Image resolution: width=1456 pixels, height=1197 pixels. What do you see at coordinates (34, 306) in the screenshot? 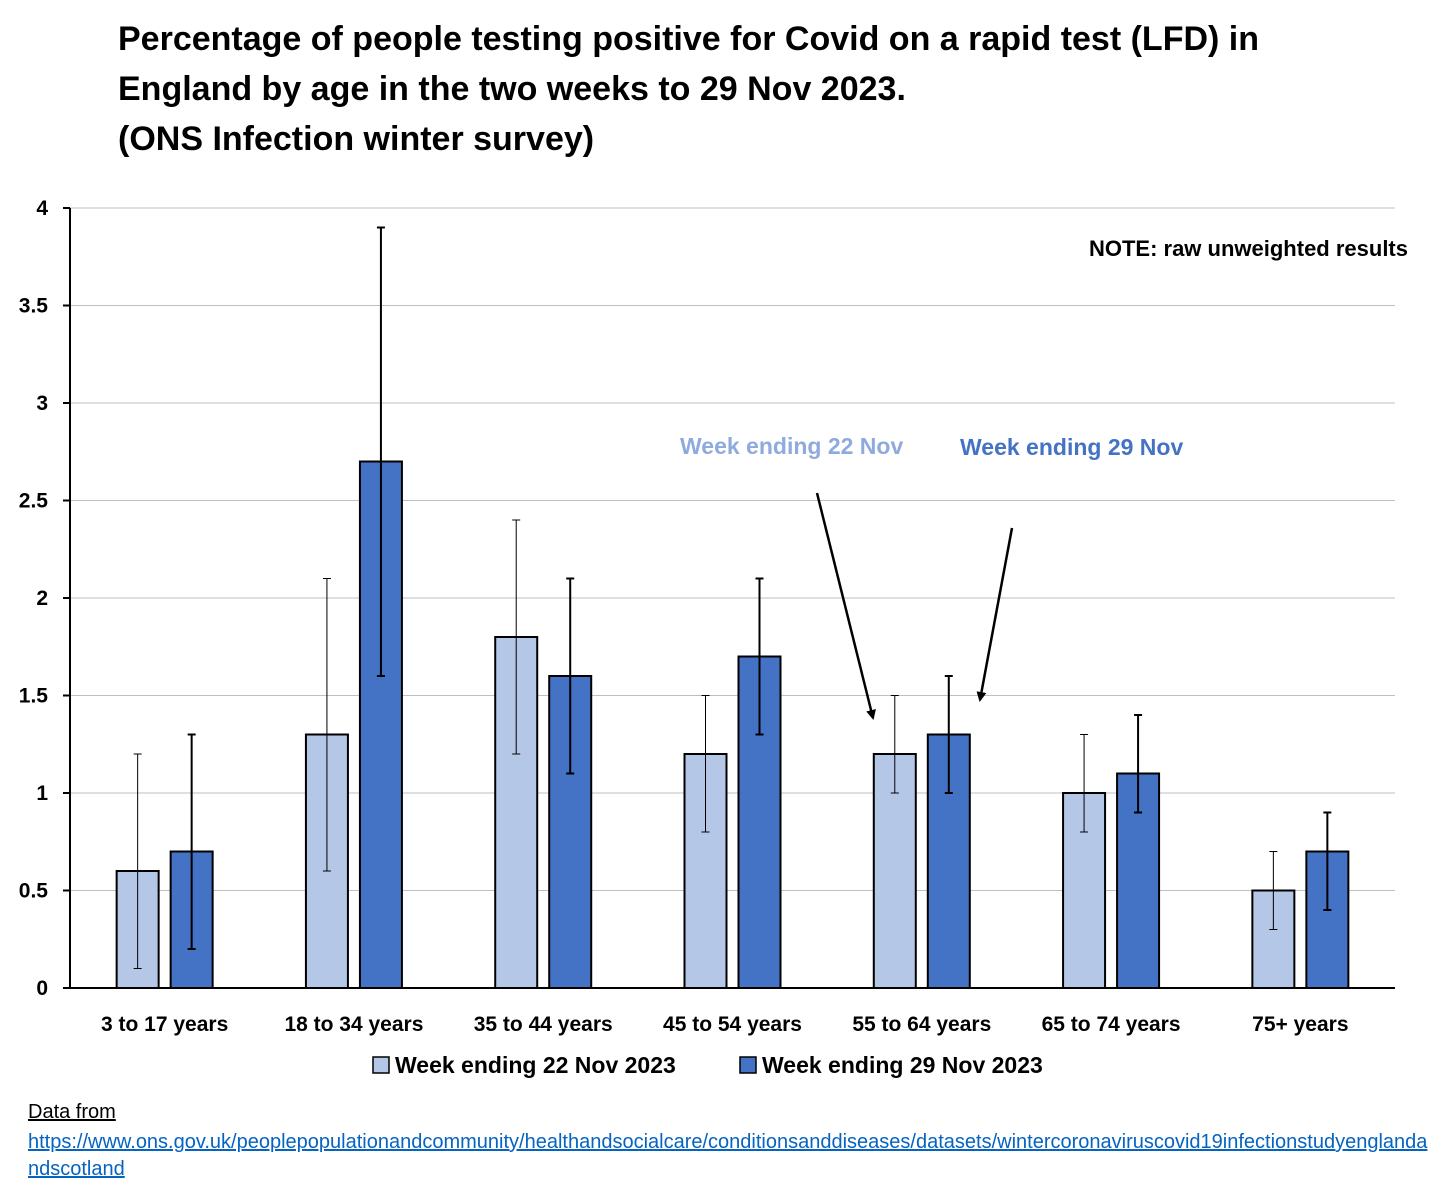
I see `y-tick-label: 3.5` at bounding box center [34, 306].